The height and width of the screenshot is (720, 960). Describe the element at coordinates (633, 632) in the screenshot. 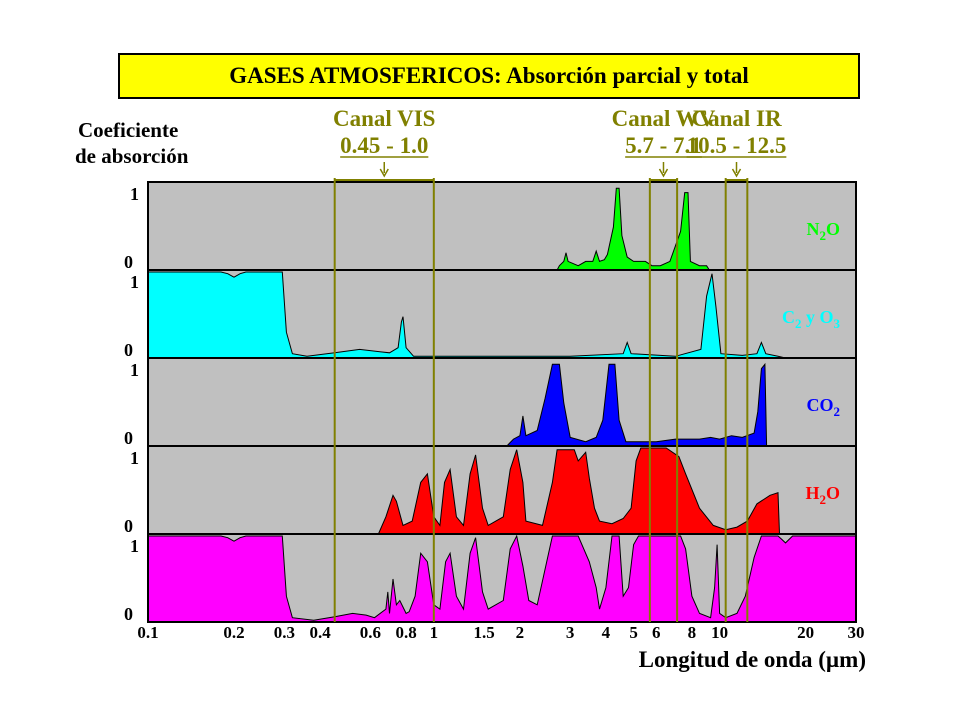

I see `x-tick-label: 5` at that location.